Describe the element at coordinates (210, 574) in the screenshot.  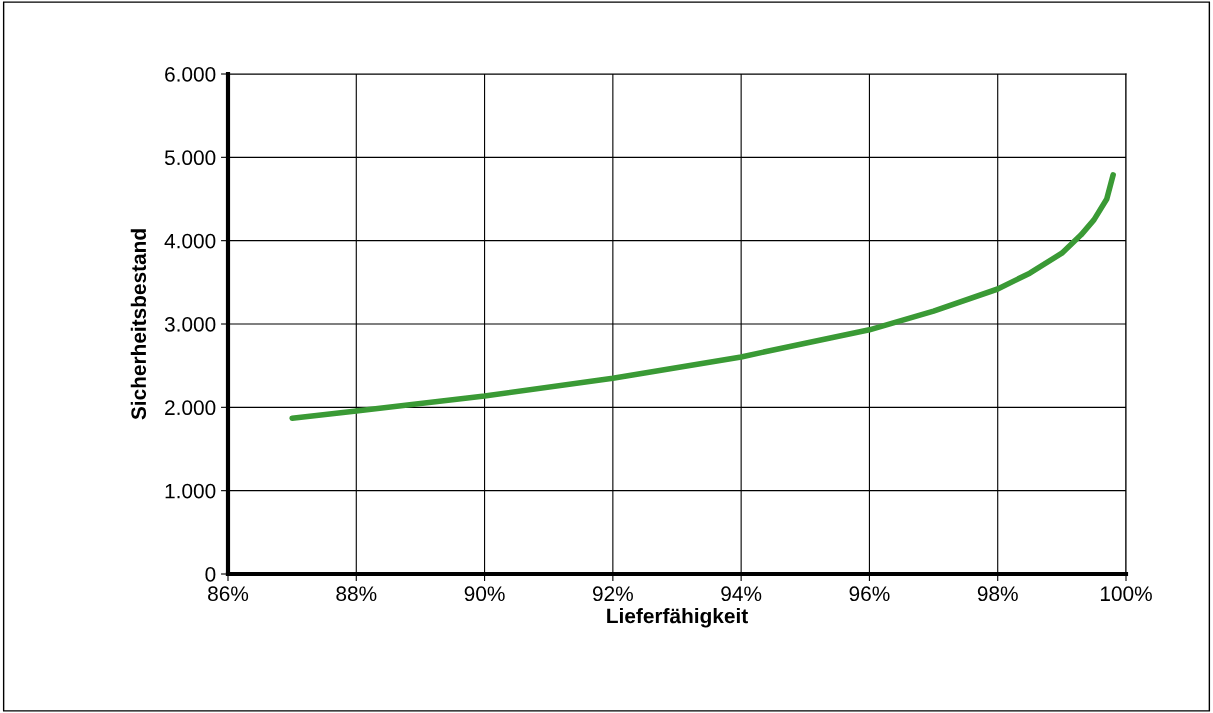
I see `y-tick-label: 0` at that location.